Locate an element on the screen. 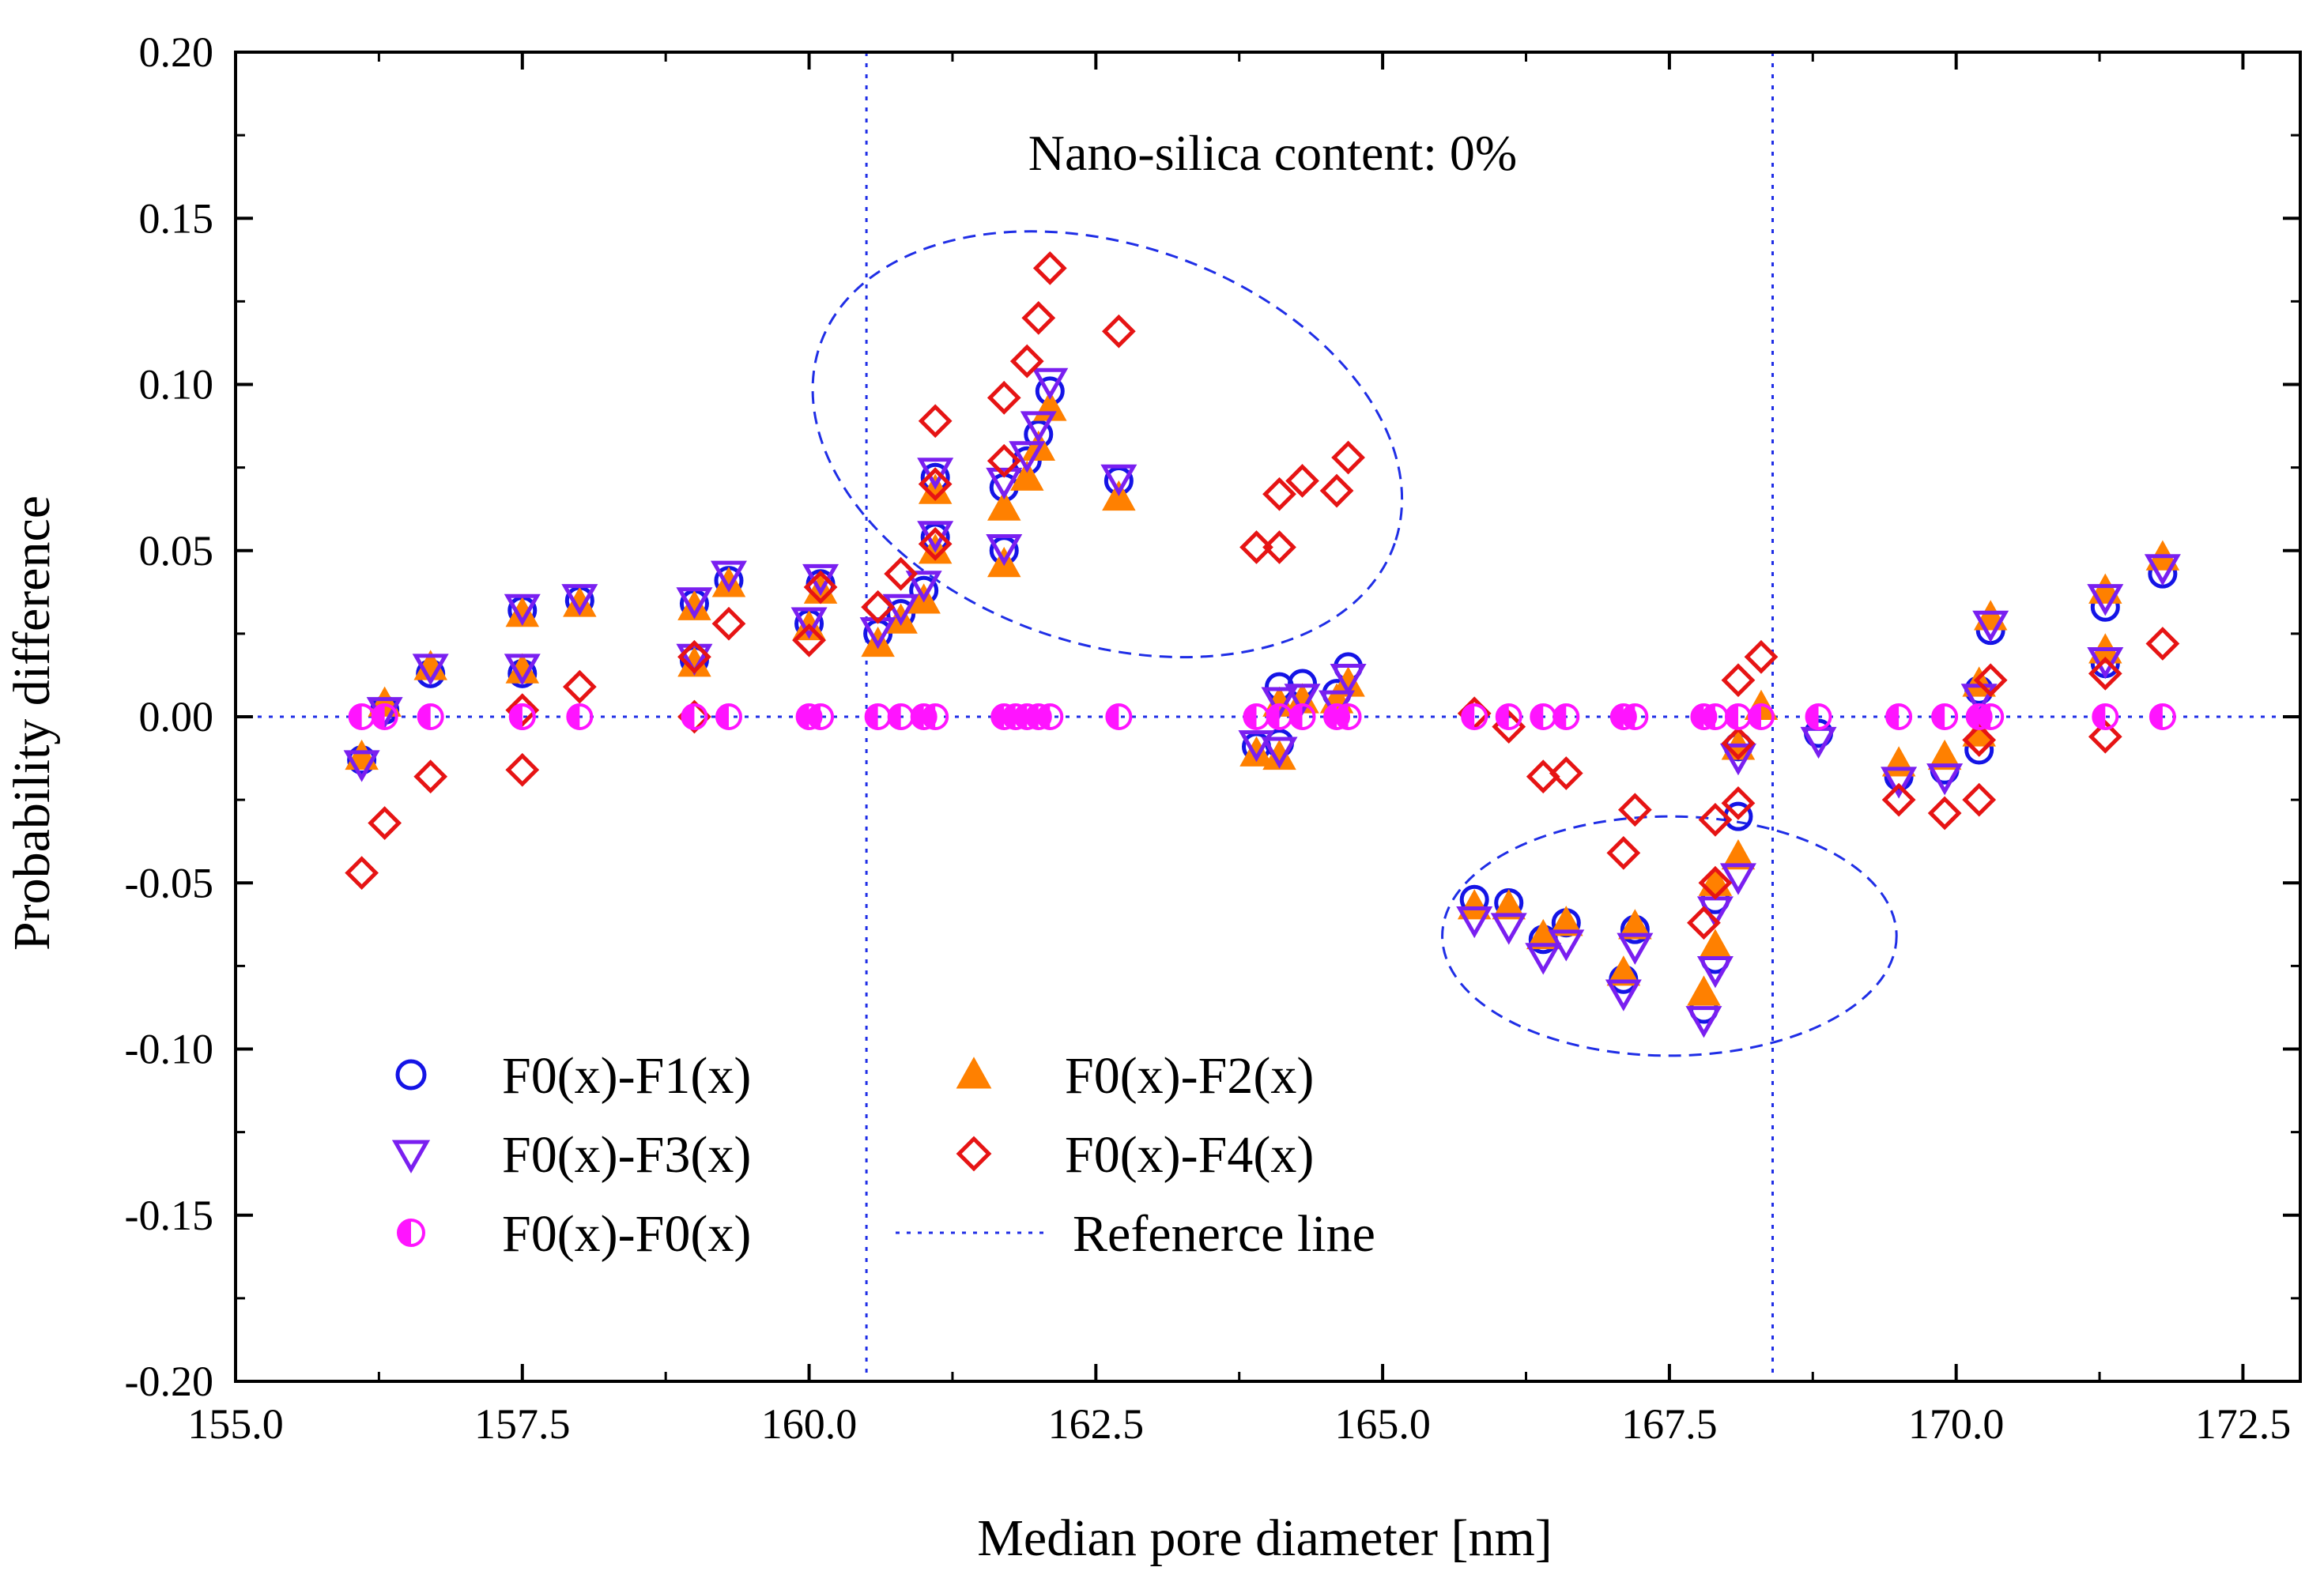 This screenshot has height=1586, width=2324. y-tick-label: 0.00 is located at coordinates (176, 716).